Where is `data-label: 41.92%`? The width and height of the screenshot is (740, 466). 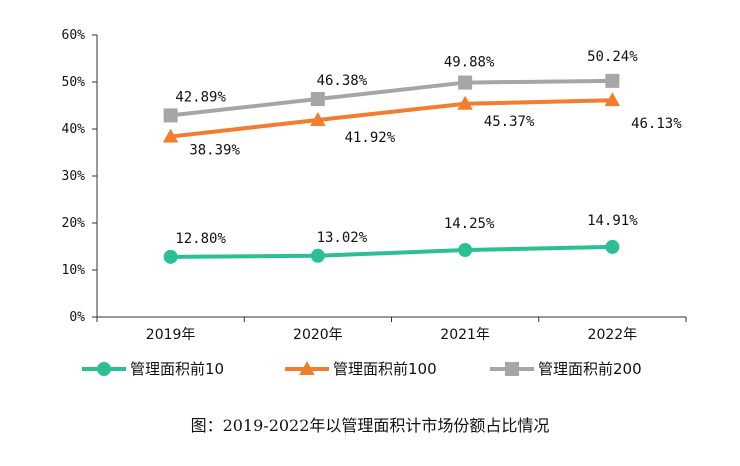
data-label: 41.92% is located at coordinates (370, 138).